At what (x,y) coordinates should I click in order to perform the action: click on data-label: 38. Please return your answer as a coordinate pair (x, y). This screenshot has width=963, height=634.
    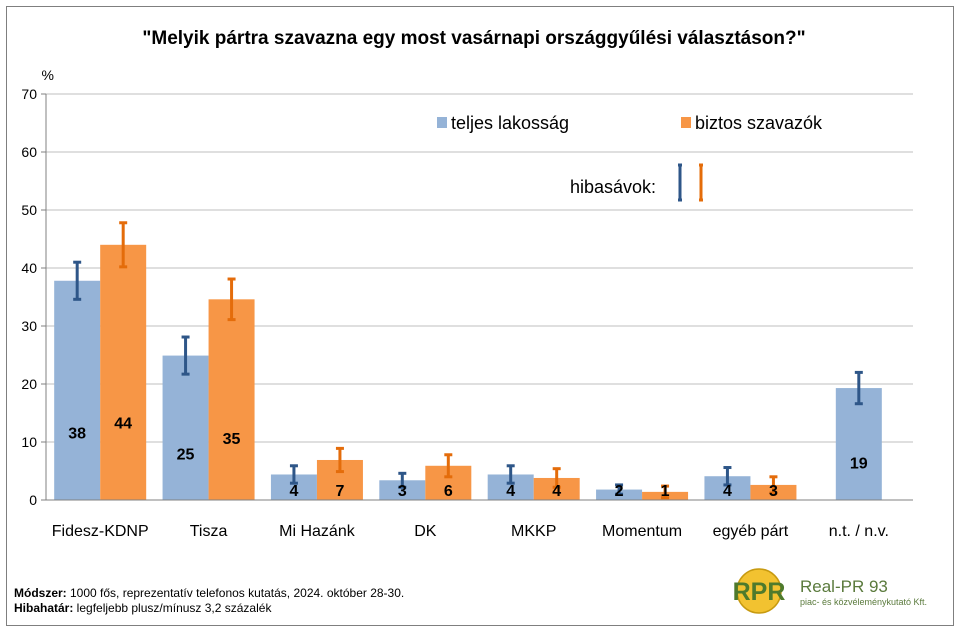
    Looking at the image, I should click on (77, 434).